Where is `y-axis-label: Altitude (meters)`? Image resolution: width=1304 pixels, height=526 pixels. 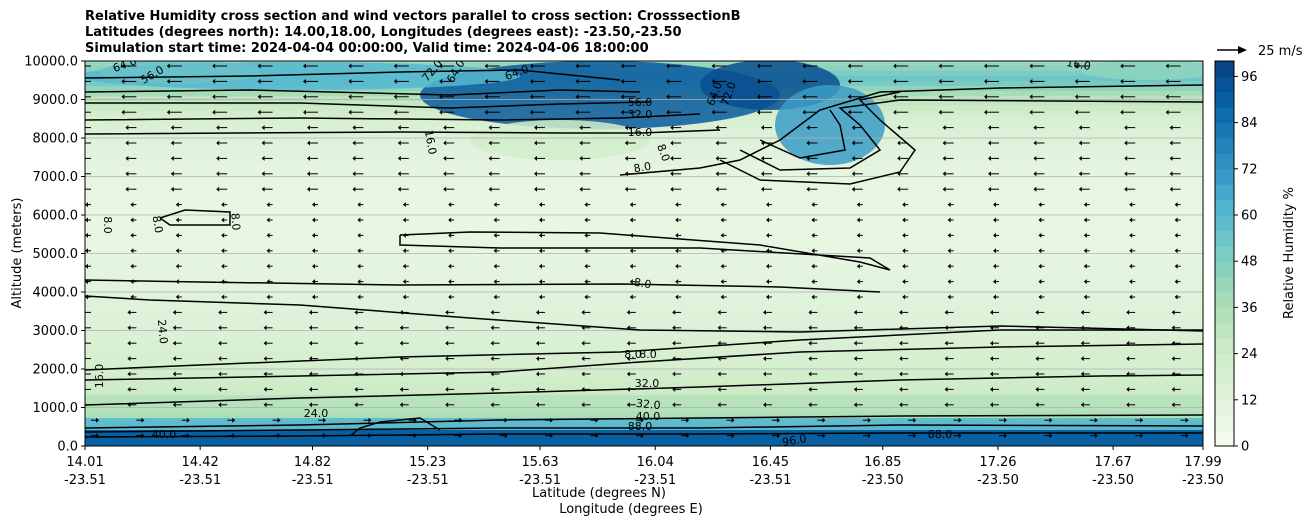 y-axis-label: Altitude (meters) is located at coordinates (17, 253).